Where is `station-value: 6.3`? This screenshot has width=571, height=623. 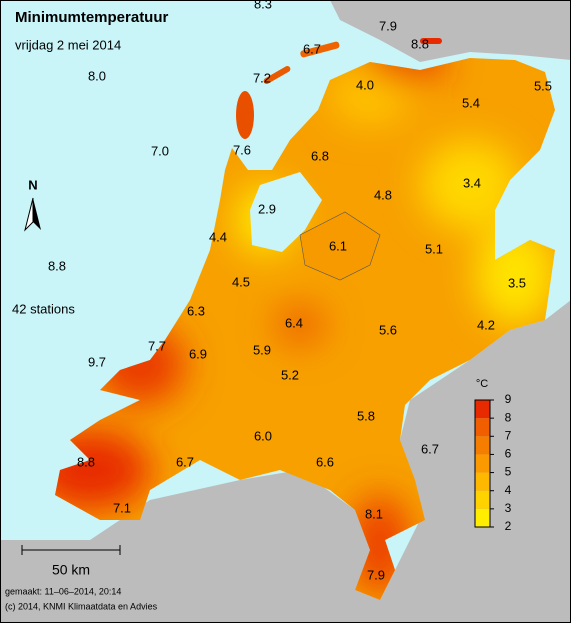
station-value: 6.3 is located at coordinates (196, 310).